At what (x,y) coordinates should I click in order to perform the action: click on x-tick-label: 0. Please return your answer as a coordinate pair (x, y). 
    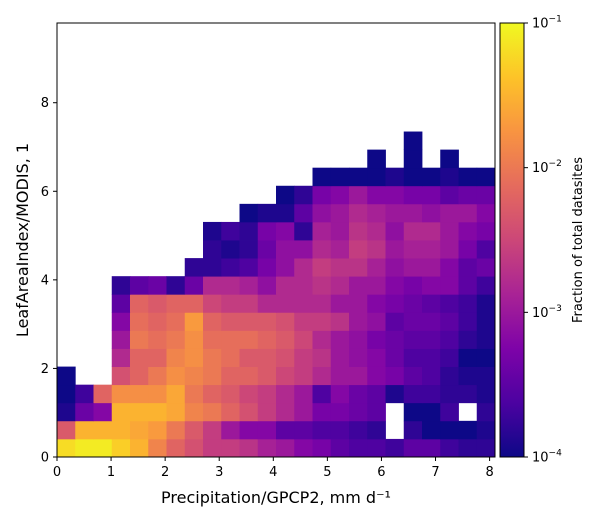
    Looking at the image, I should click on (57, 472).